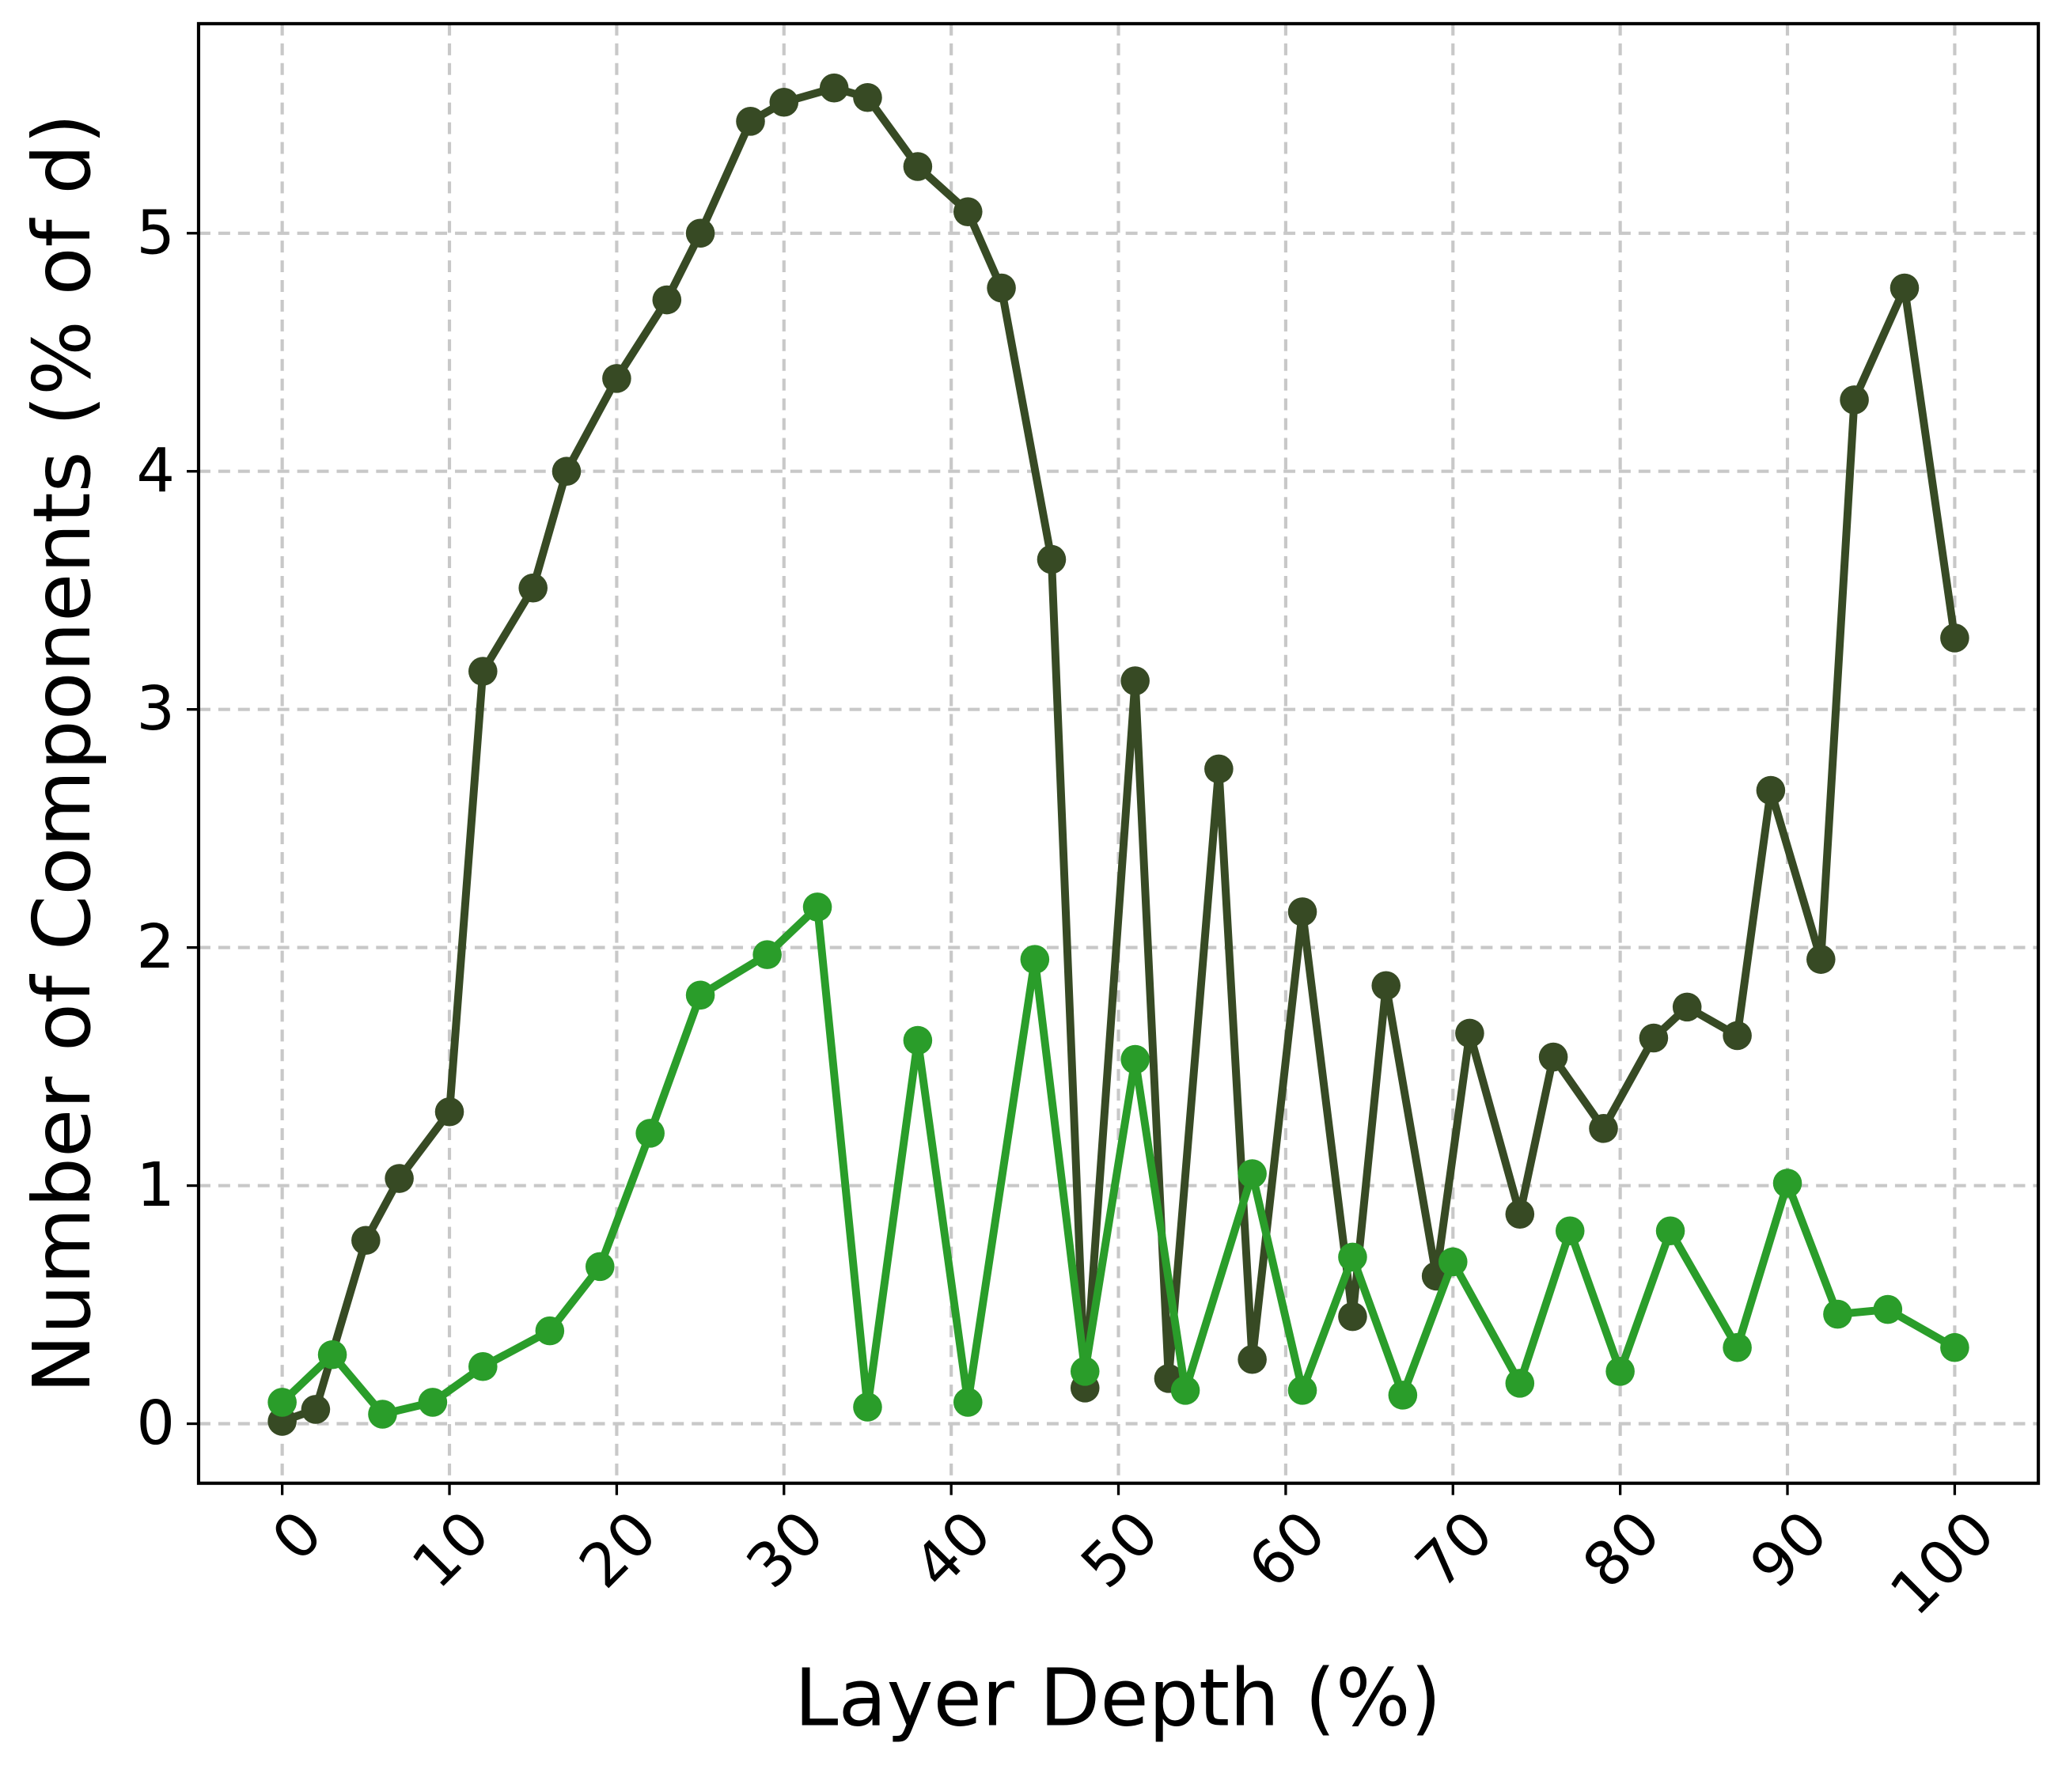 The width and height of the screenshot is (2062, 1792). Describe the element at coordinates (155, 233) in the screenshot. I see `y-tick-label: 5` at that location.